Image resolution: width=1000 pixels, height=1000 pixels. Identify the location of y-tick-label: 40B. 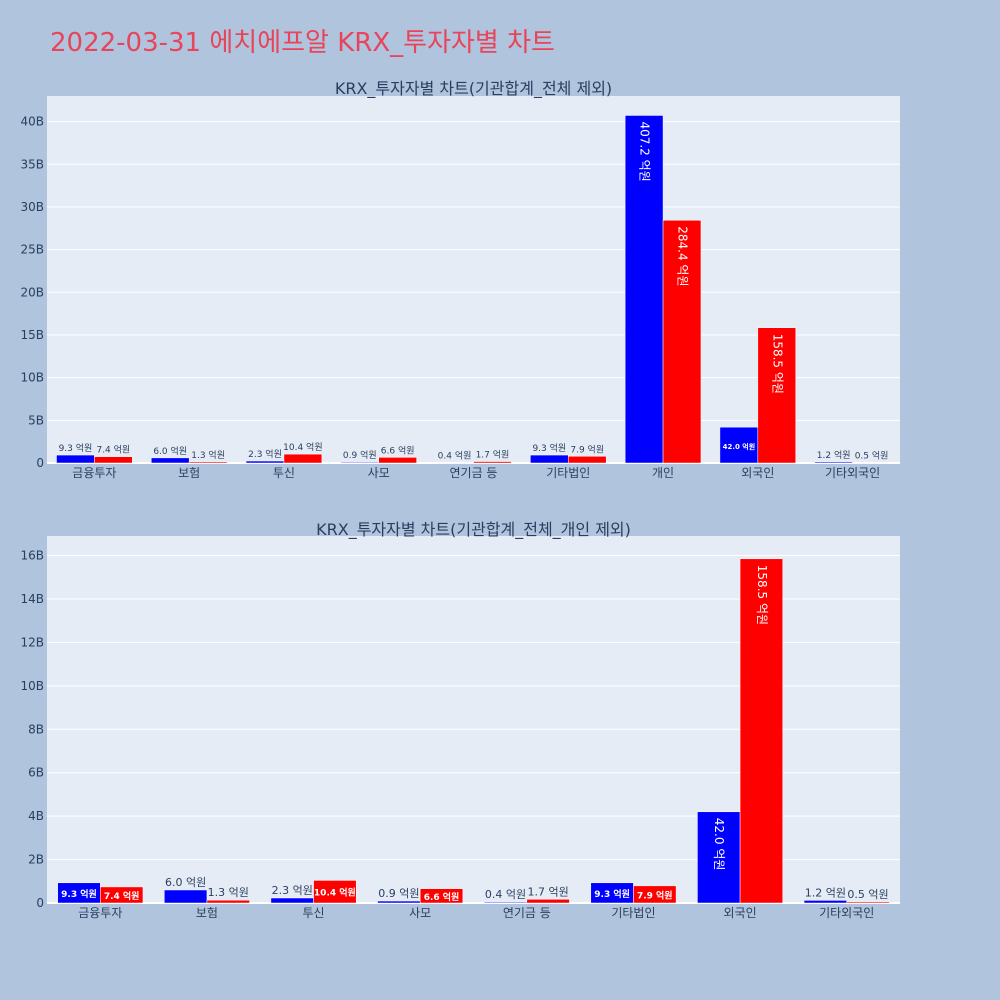
(32, 122).